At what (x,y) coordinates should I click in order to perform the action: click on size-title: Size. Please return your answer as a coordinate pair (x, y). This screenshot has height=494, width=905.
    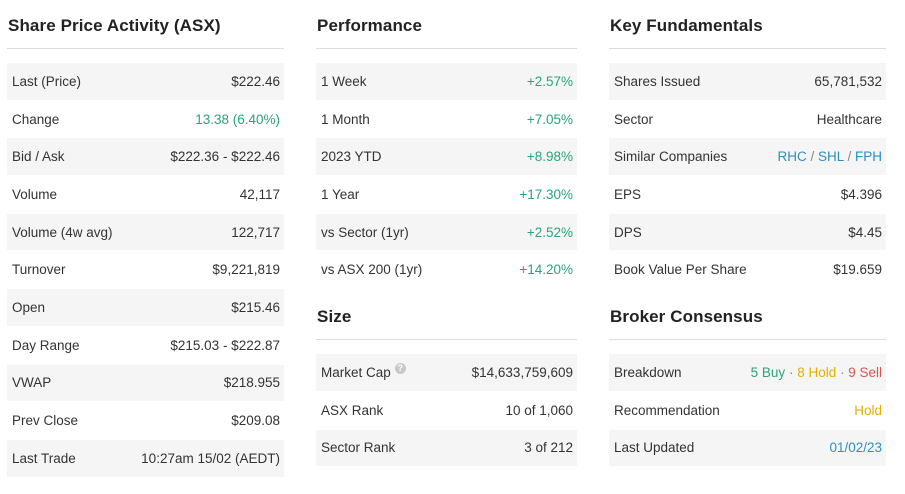
    Looking at the image, I should click on (446, 315).